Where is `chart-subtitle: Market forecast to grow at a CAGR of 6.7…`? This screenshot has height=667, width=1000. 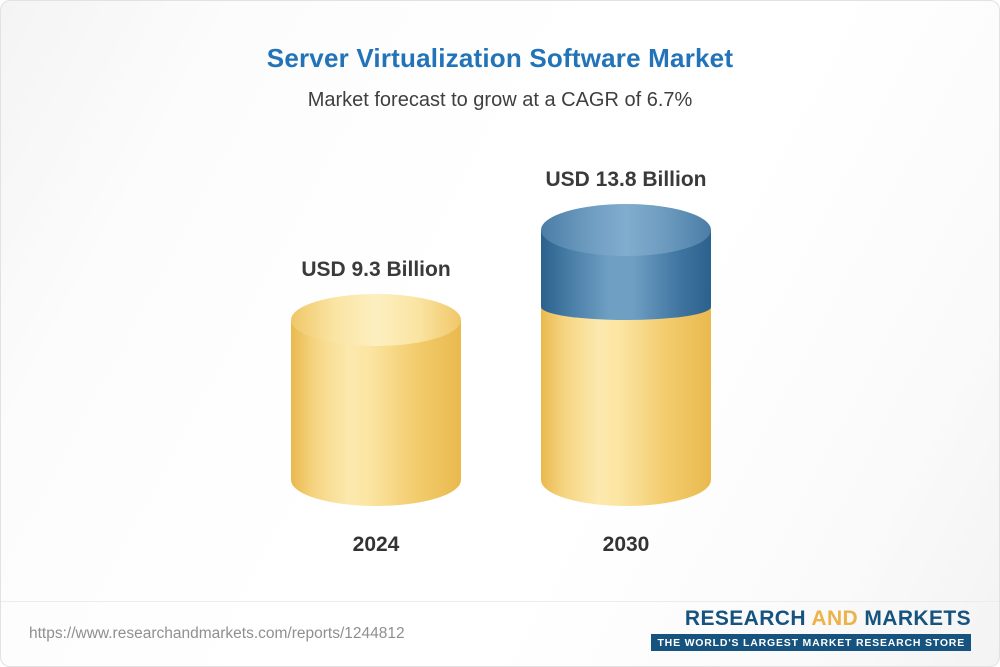 chart-subtitle: Market forecast to grow at a CAGR of 6.7… is located at coordinates (500, 100).